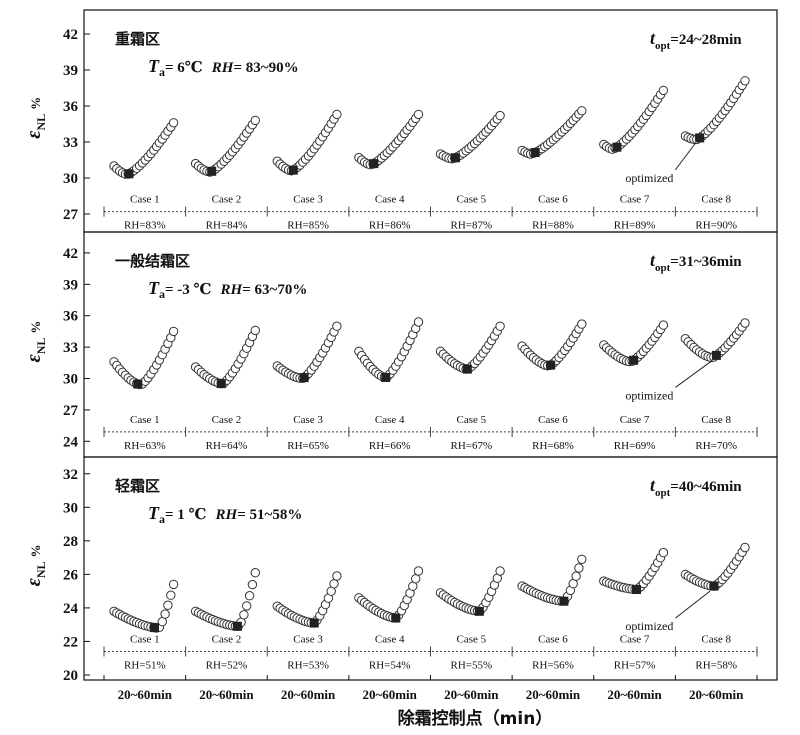 This screenshot has width=800, height=735. What do you see at coordinates (71, 442) in the screenshot?
I see `y-tick-label: 24` at bounding box center [71, 442].